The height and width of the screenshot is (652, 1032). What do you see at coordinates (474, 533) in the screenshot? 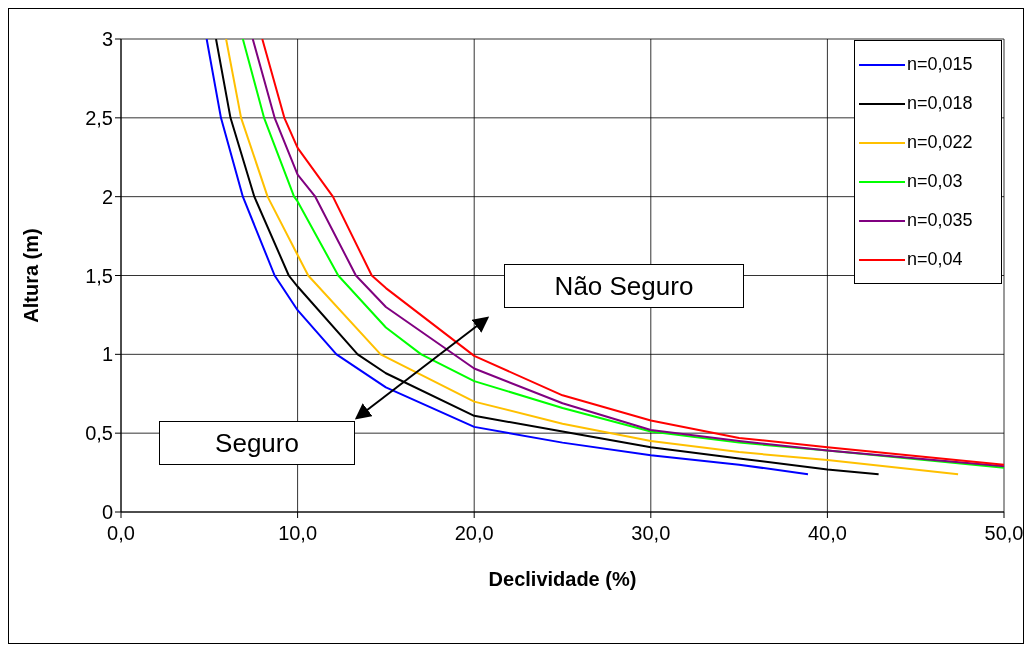
I see `x-tick-label: 20,0` at bounding box center [474, 533].